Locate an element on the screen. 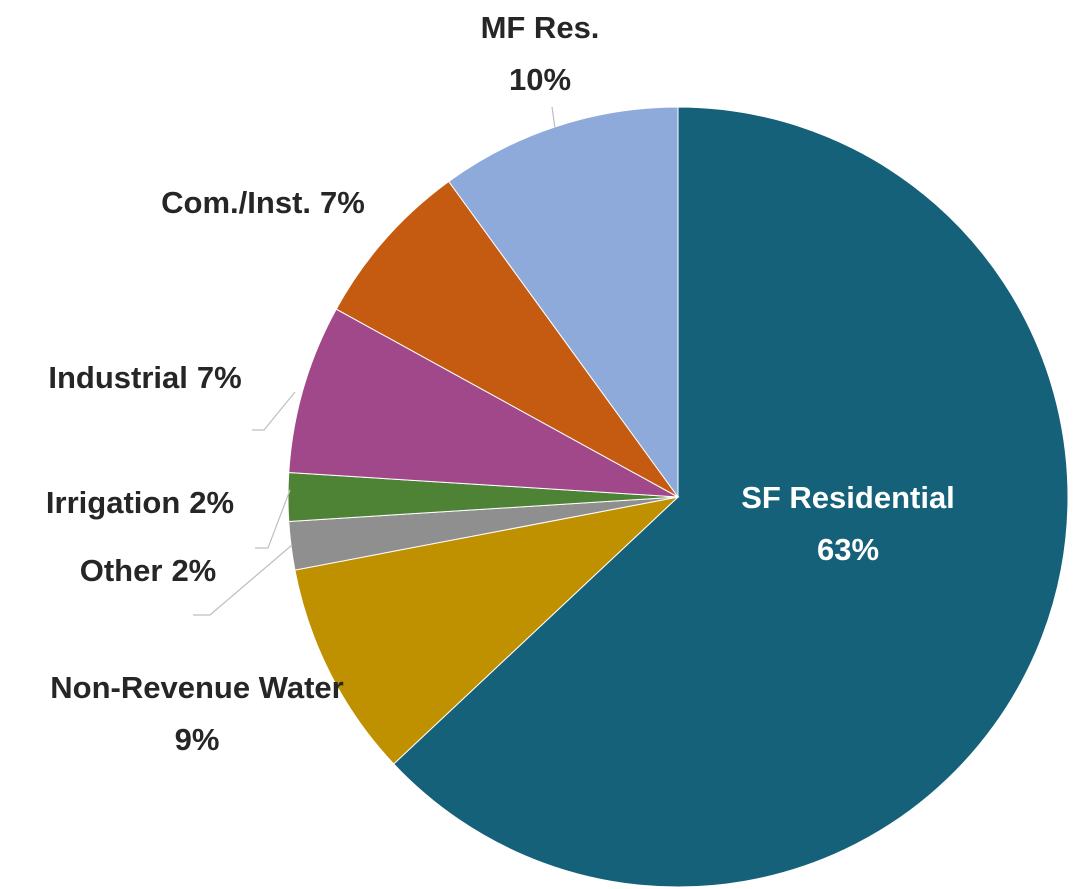 The image size is (1081, 889). slice-label: Other 2% is located at coordinates (148, 570).